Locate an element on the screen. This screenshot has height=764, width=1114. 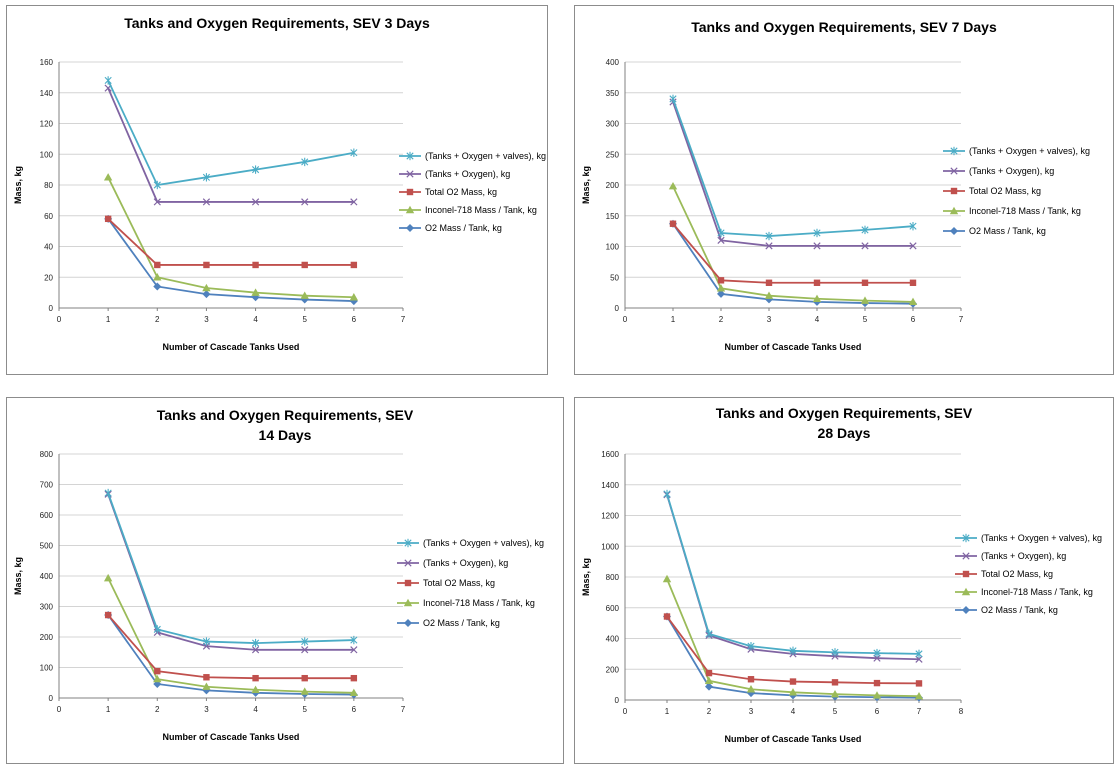
x-tick-label: 1 is located at coordinates (673, 319).